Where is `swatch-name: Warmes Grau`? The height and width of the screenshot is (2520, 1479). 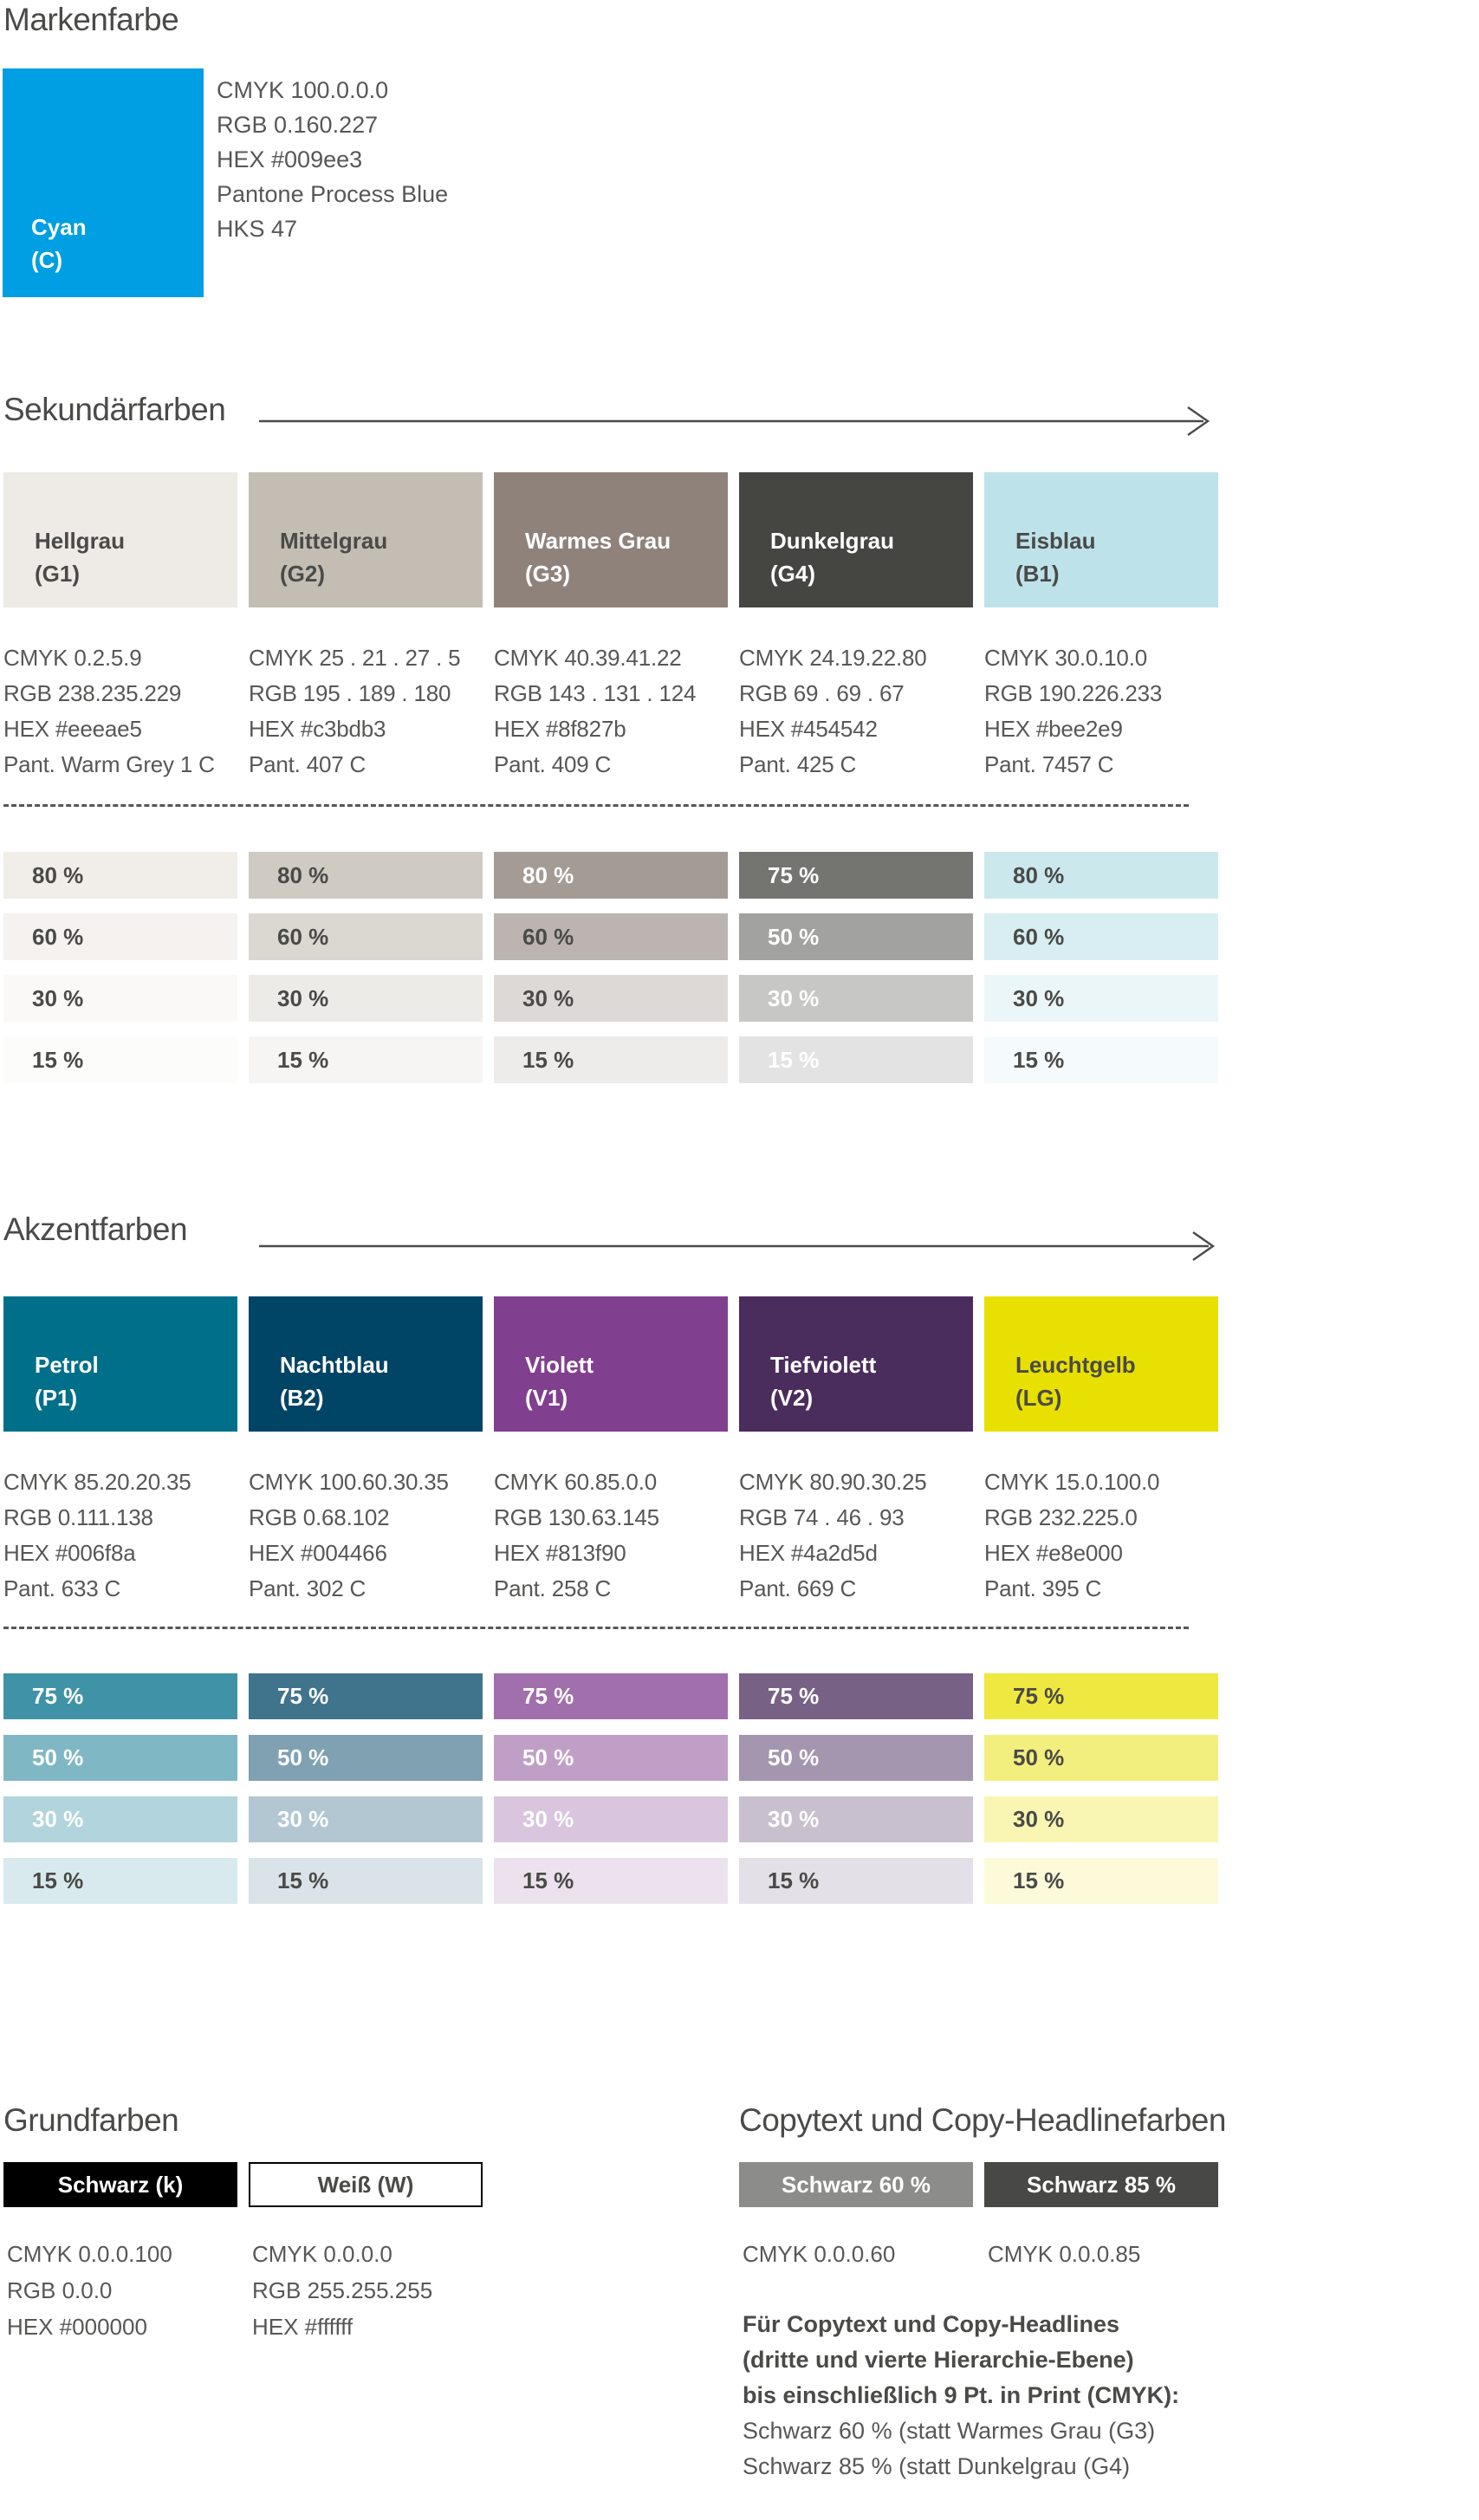
swatch-name: Warmes Grau is located at coordinates (598, 541).